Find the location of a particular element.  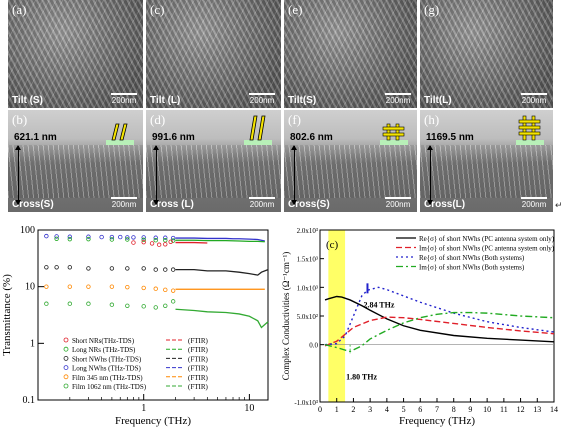

x-tick-label: 6 is located at coordinates (420, 409).